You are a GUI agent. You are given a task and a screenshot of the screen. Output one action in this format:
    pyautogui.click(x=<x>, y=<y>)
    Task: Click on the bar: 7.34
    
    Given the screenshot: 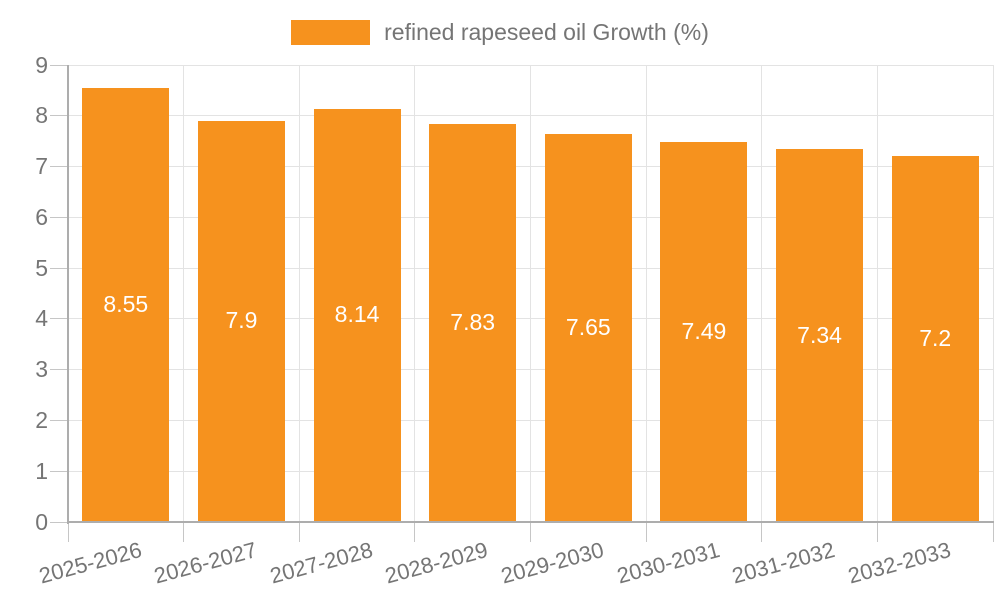 What is the action you would take?
    pyautogui.click(x=820, y=335)
    